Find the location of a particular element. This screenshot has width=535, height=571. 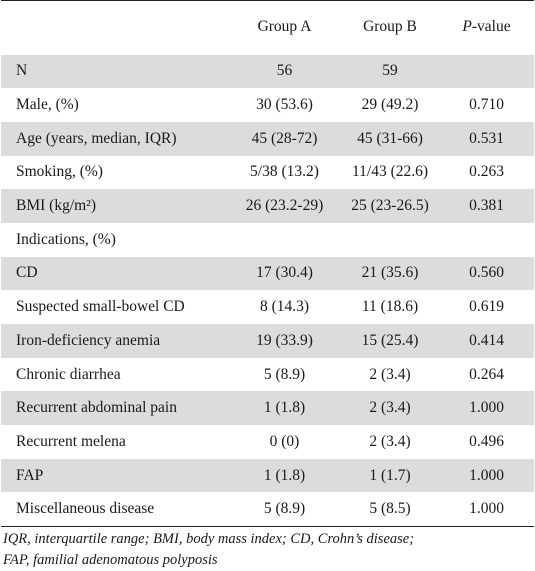

row-label: CD is located at coordinates (27, 273).